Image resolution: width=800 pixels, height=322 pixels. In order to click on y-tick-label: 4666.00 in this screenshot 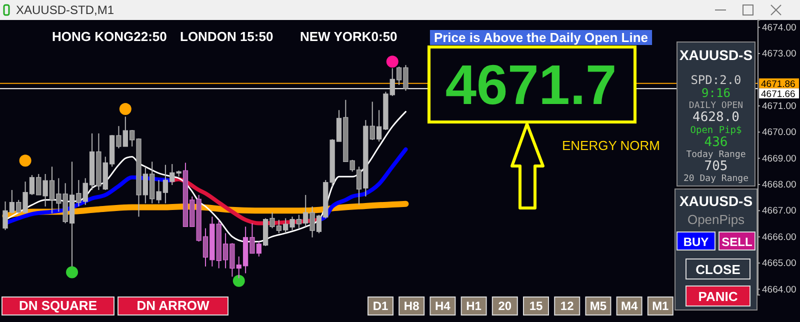, I will do `click(779, 237)`.